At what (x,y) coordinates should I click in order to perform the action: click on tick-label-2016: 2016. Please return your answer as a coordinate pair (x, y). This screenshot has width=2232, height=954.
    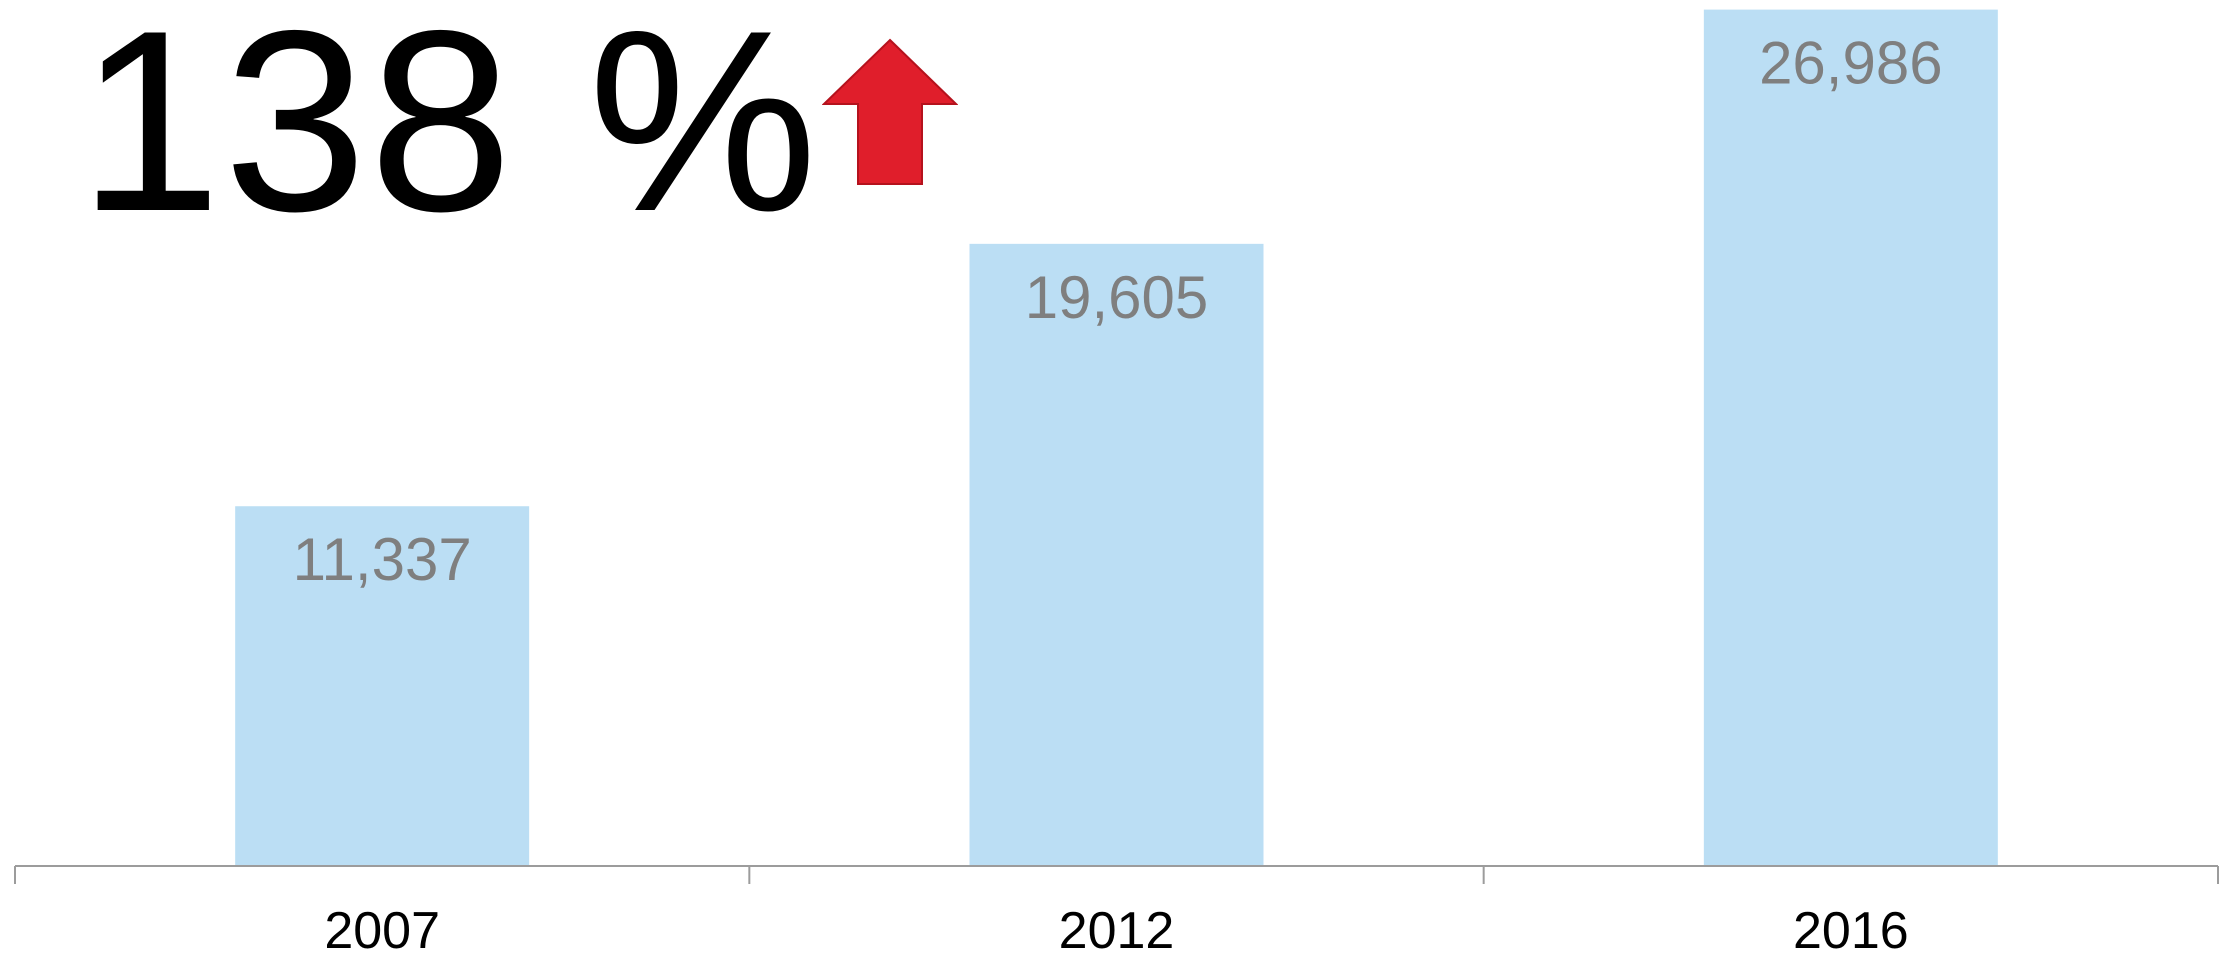
    Looking at the image, I should click on (1851, 928).